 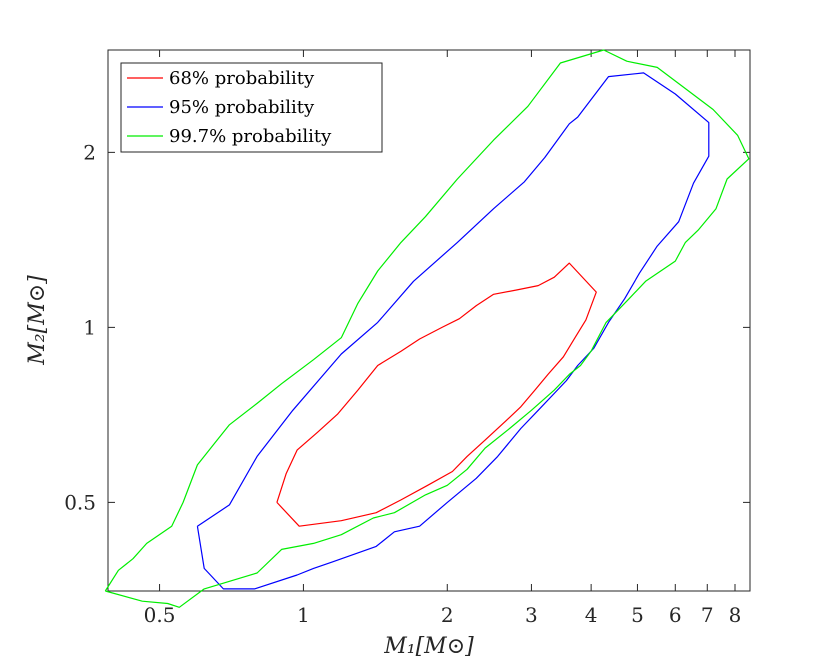 I want to click on x-tick-label: 0.5, so click(x=160, y=615).